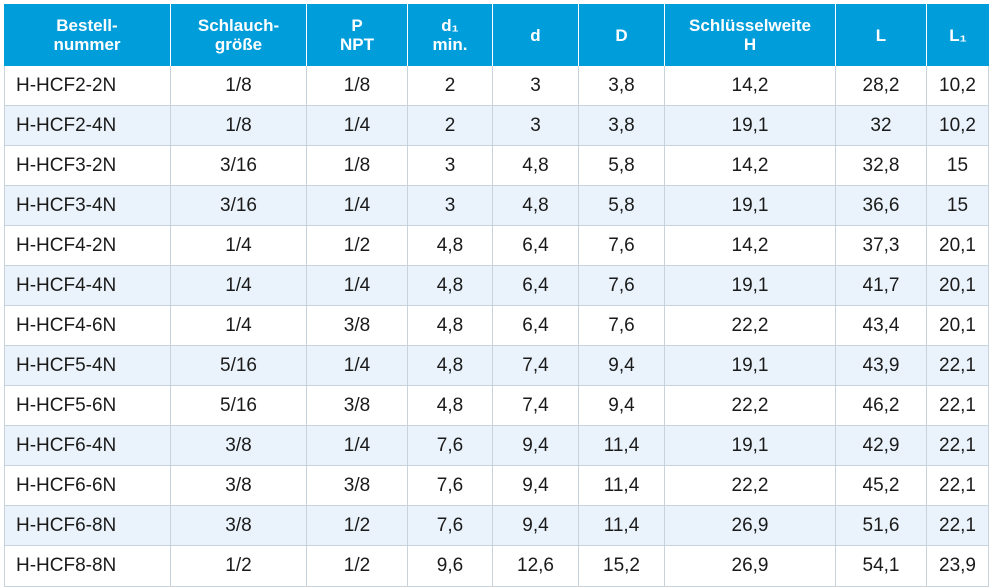 This screenshot has width=993, height=588. Describe the element at coordinates (881, 486) in the screenshot. I see `table-cell: 45,2` at that location.